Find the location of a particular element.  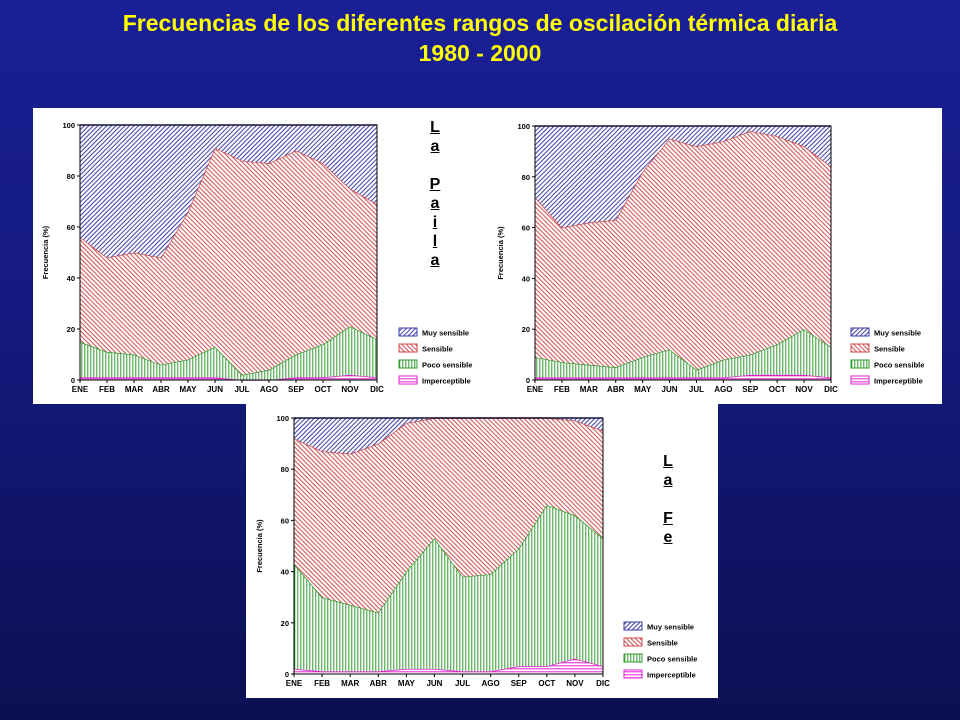

station-la-paila-letter is located at coordinates (435, 165).